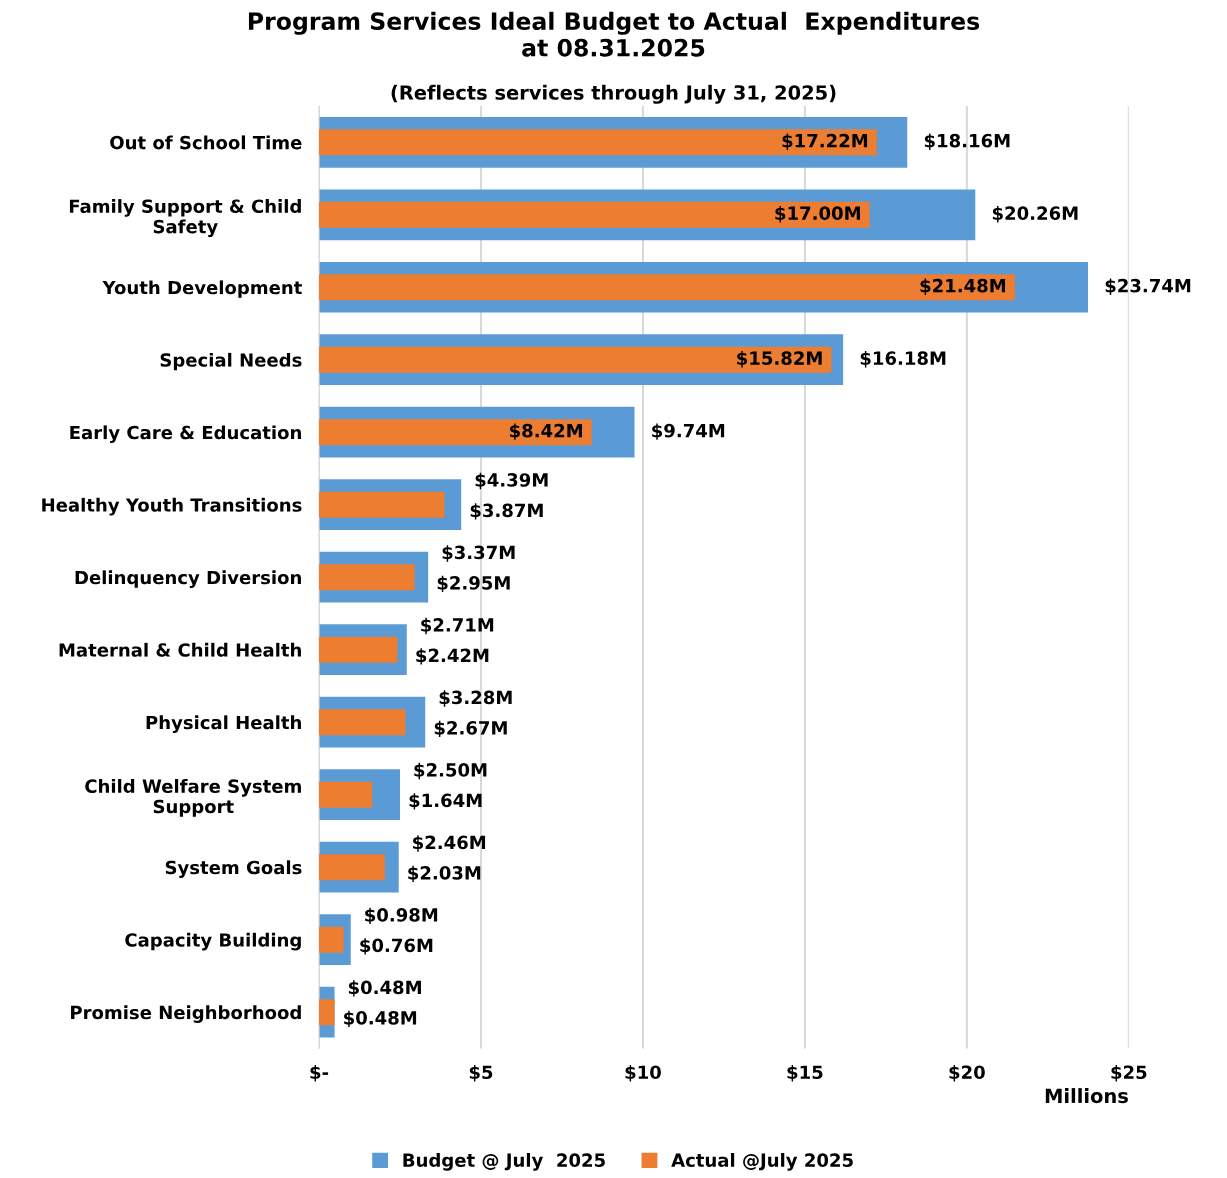 Image resolution: width=1227 pixels, height=1178 pixels. Describe the element at coordinates (213, 941) in the screenshot. I see `y-tick-label: Capacity Building` at that location.